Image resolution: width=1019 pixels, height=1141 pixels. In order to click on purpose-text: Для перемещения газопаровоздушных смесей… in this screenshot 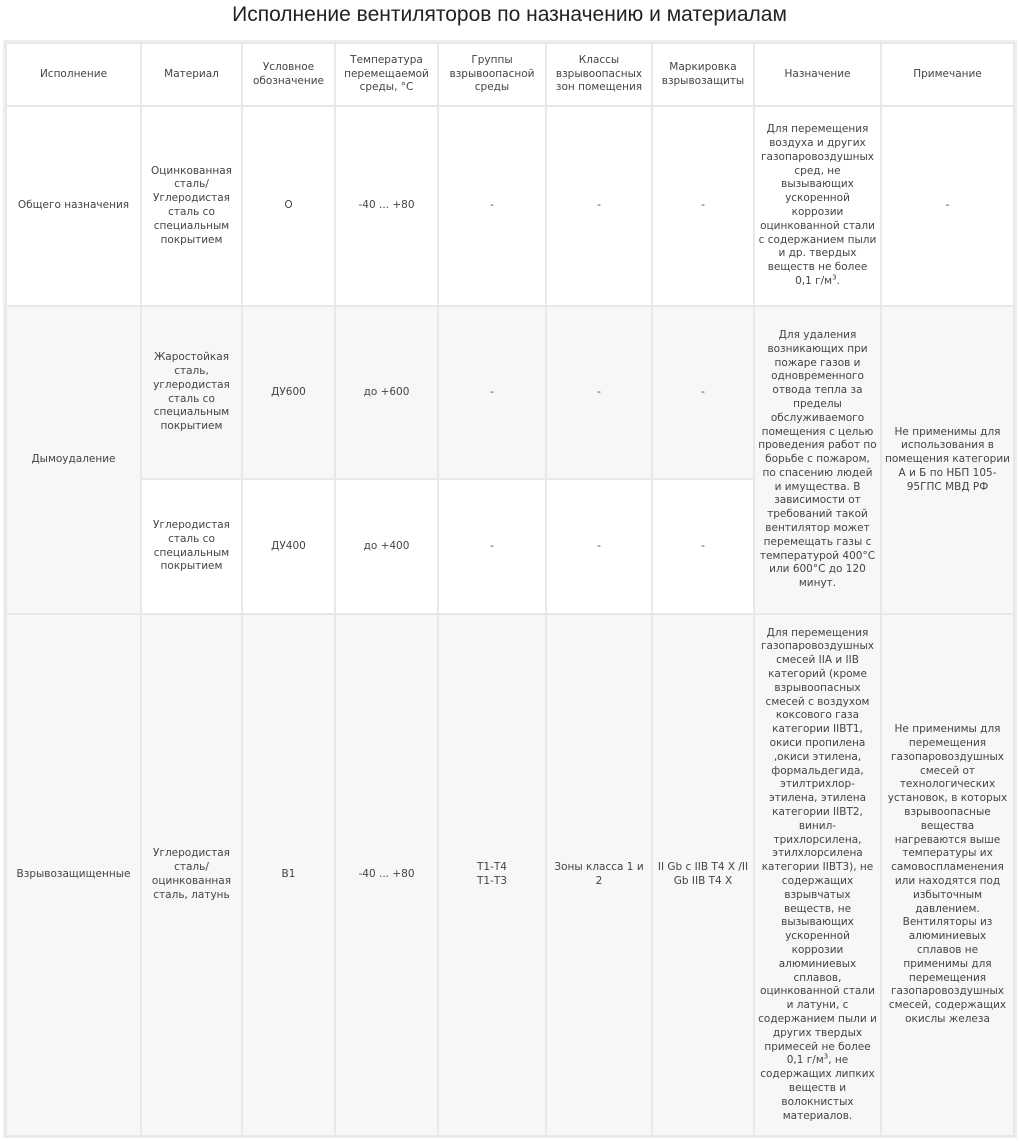, I will do `click(817, 846)`.